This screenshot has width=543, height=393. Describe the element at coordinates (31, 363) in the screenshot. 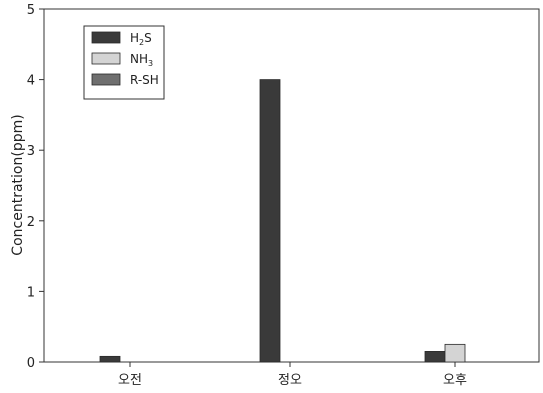

I see `y-tick-label: 0` at that location.